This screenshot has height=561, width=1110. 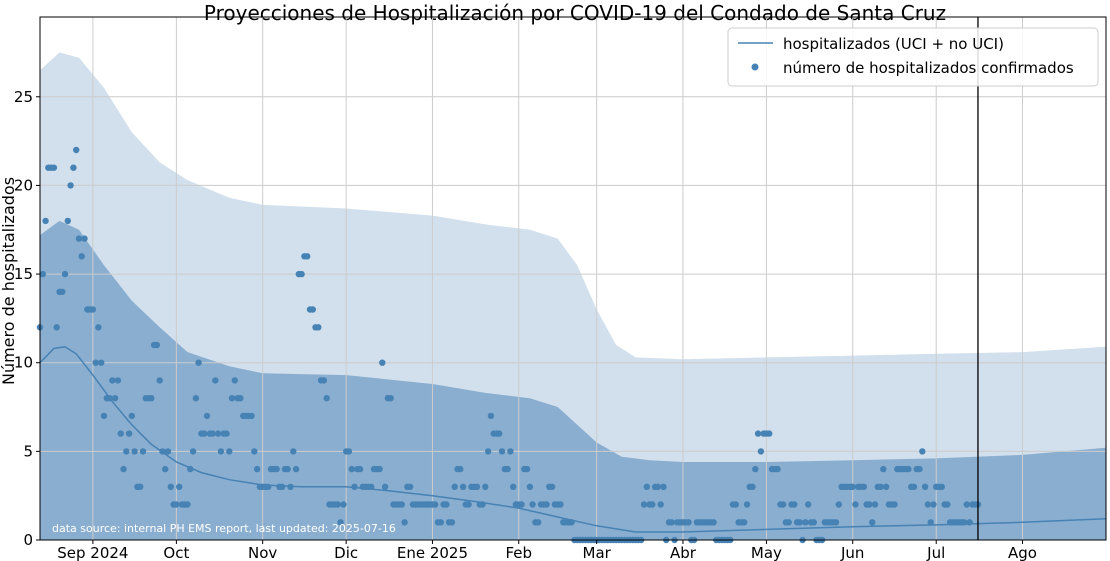 I want to click on x-tick-label: Ene 2025, so click(x=432, y=552).